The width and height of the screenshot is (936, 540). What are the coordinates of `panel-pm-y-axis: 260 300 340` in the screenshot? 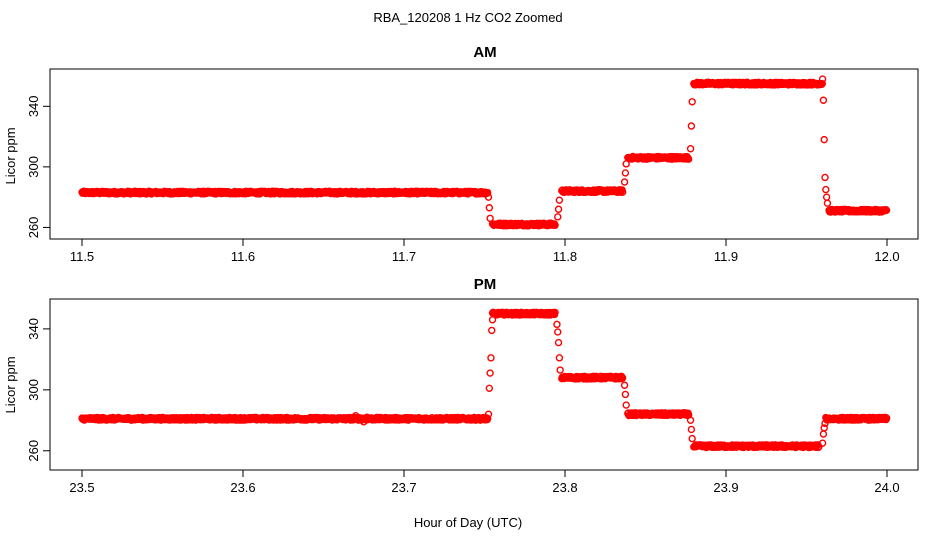 It's located at (38, 390).